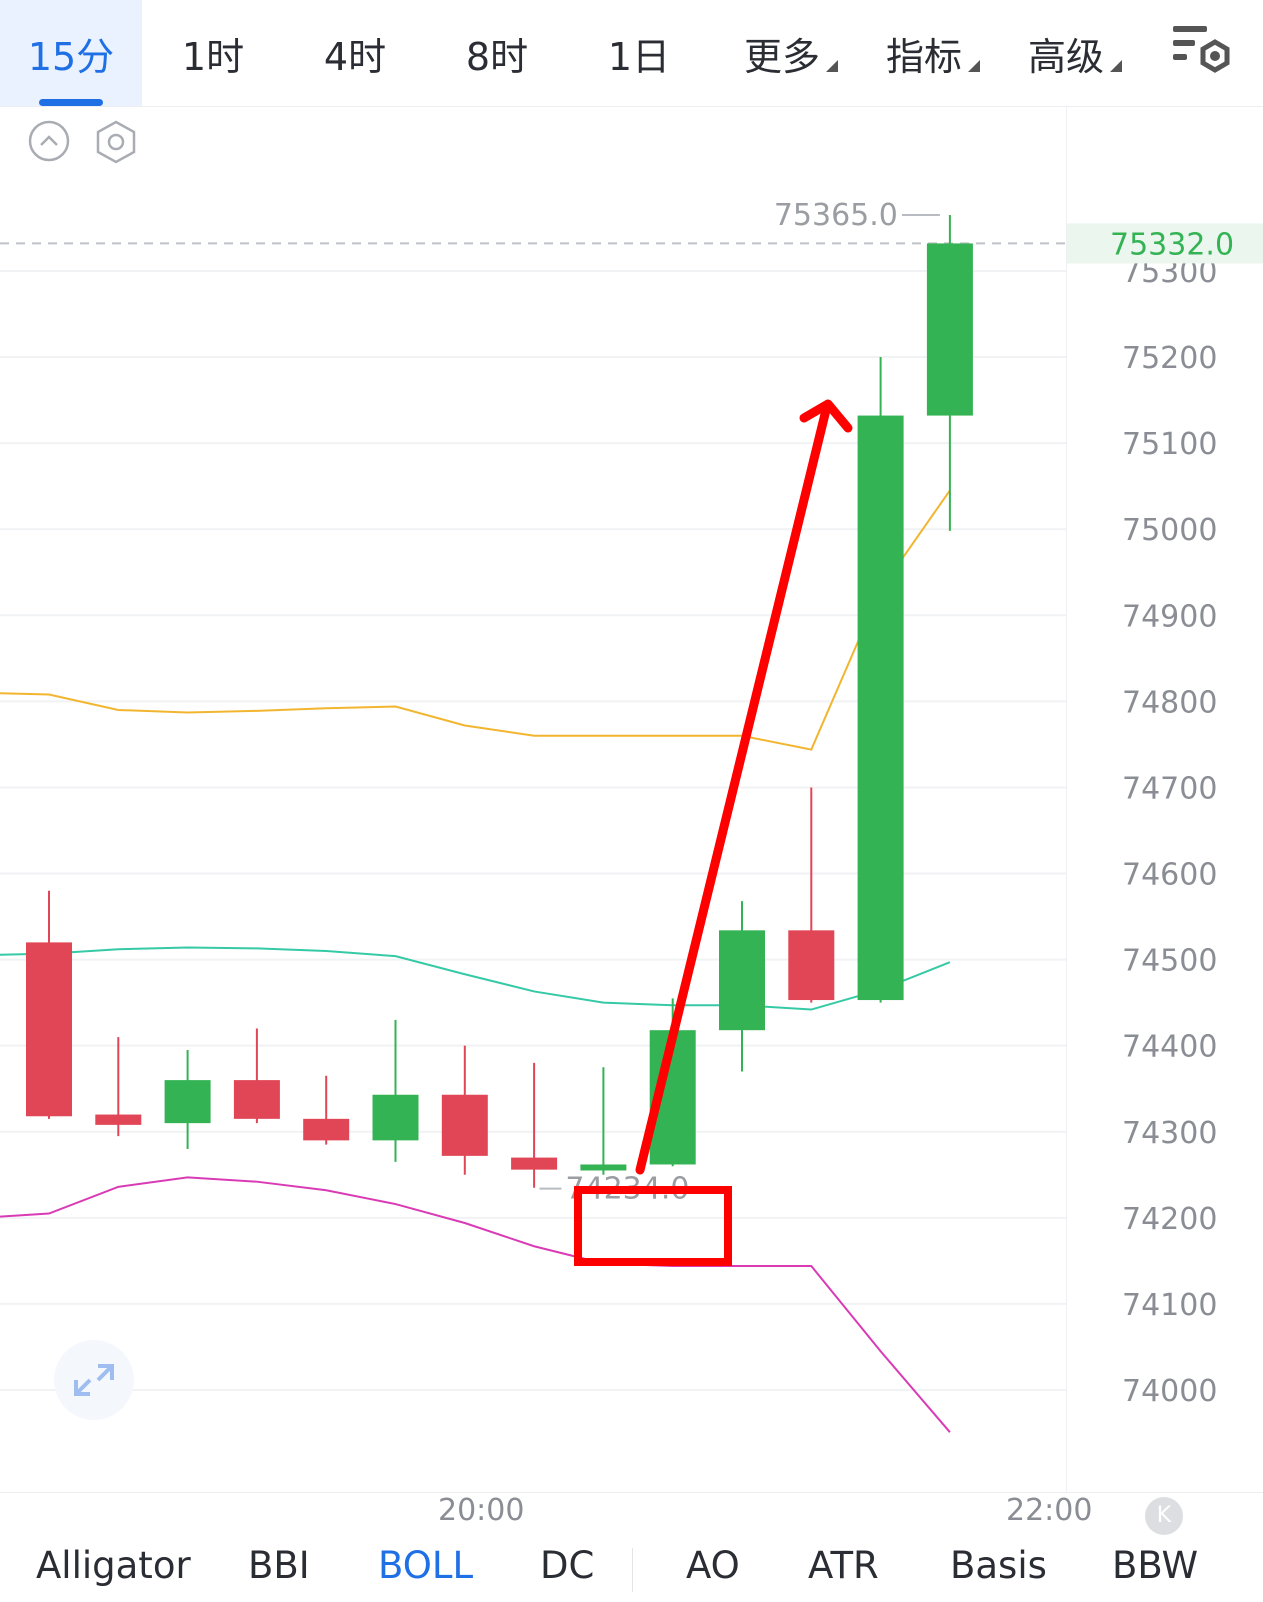 This screenshot has height=1602, width=1263. Describe the element at coordinates (279, 1565) in the screenshot. I see `indicator-bbi: BBI` at that location.